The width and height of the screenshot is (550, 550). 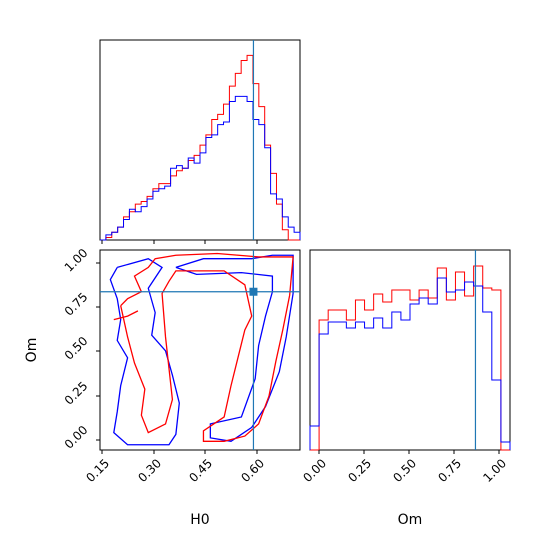 What do you see at coordinates (179, 242) in the screenshot?
I see `h0-marginal-ticks` at bounding box center [179, 242].